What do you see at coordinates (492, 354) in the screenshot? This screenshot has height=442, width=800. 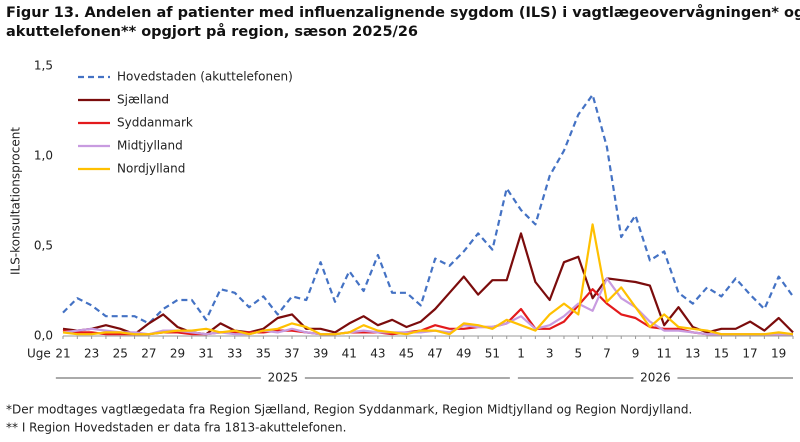 I see `x-tick-label: 51` at bounding box center [492, 354].